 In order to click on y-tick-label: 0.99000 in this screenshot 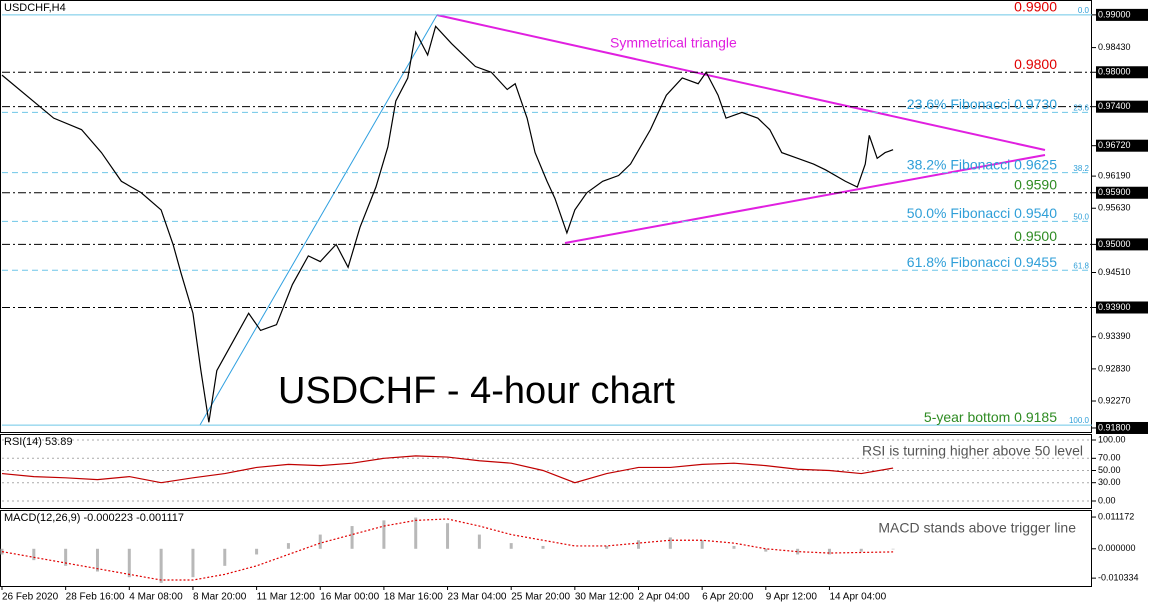, I will do `click(1114, 14)`.